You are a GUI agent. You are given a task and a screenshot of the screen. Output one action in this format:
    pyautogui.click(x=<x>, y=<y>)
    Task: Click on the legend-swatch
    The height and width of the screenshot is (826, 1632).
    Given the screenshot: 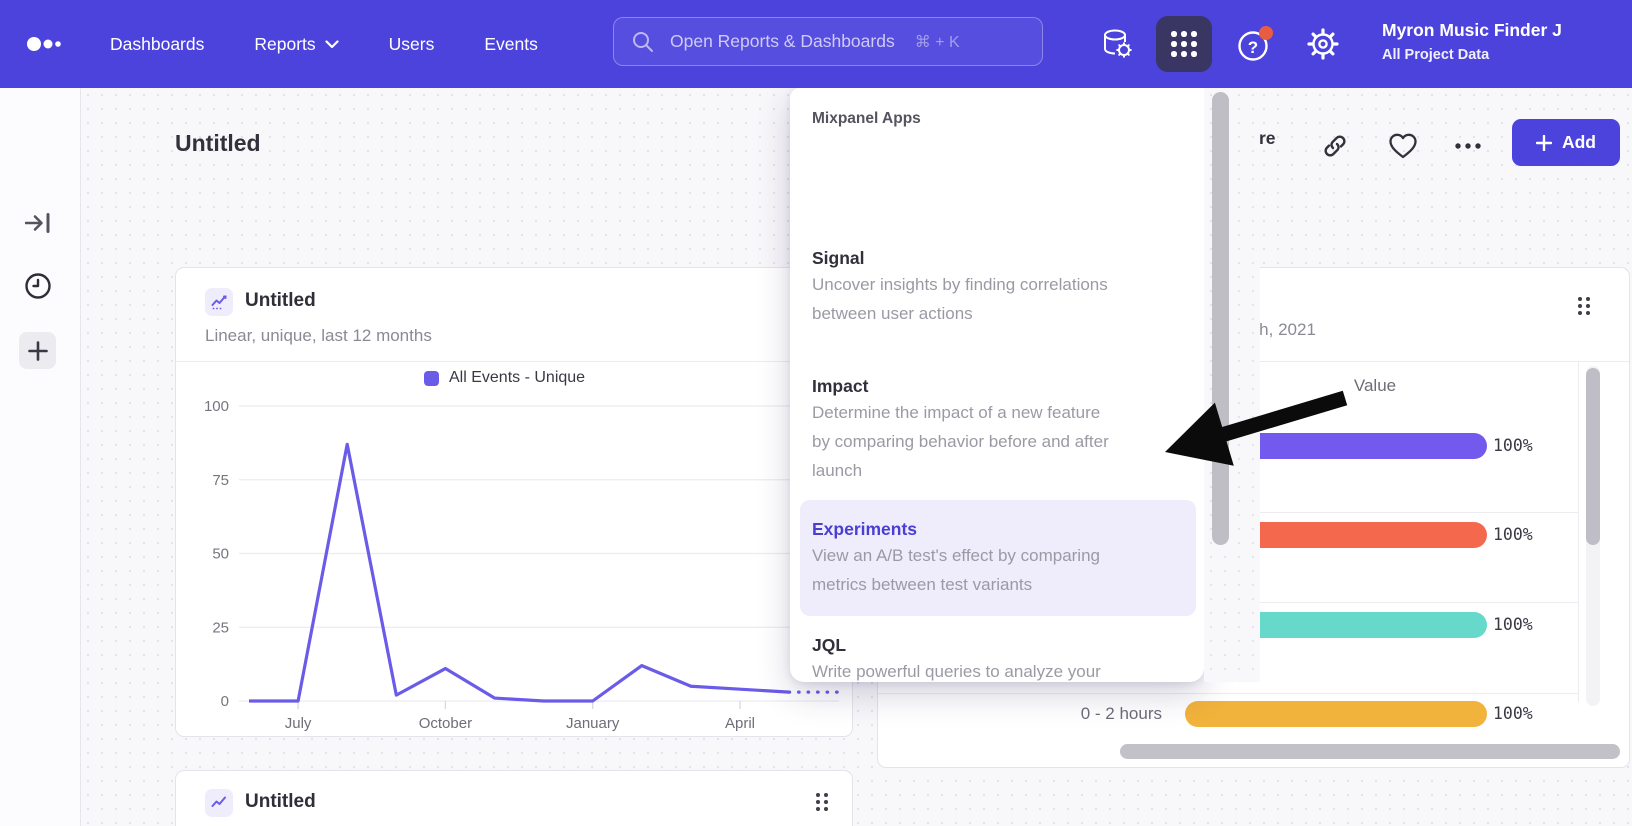 What is the action you would take?
    pyautogui.click(x=431, y=378)
    